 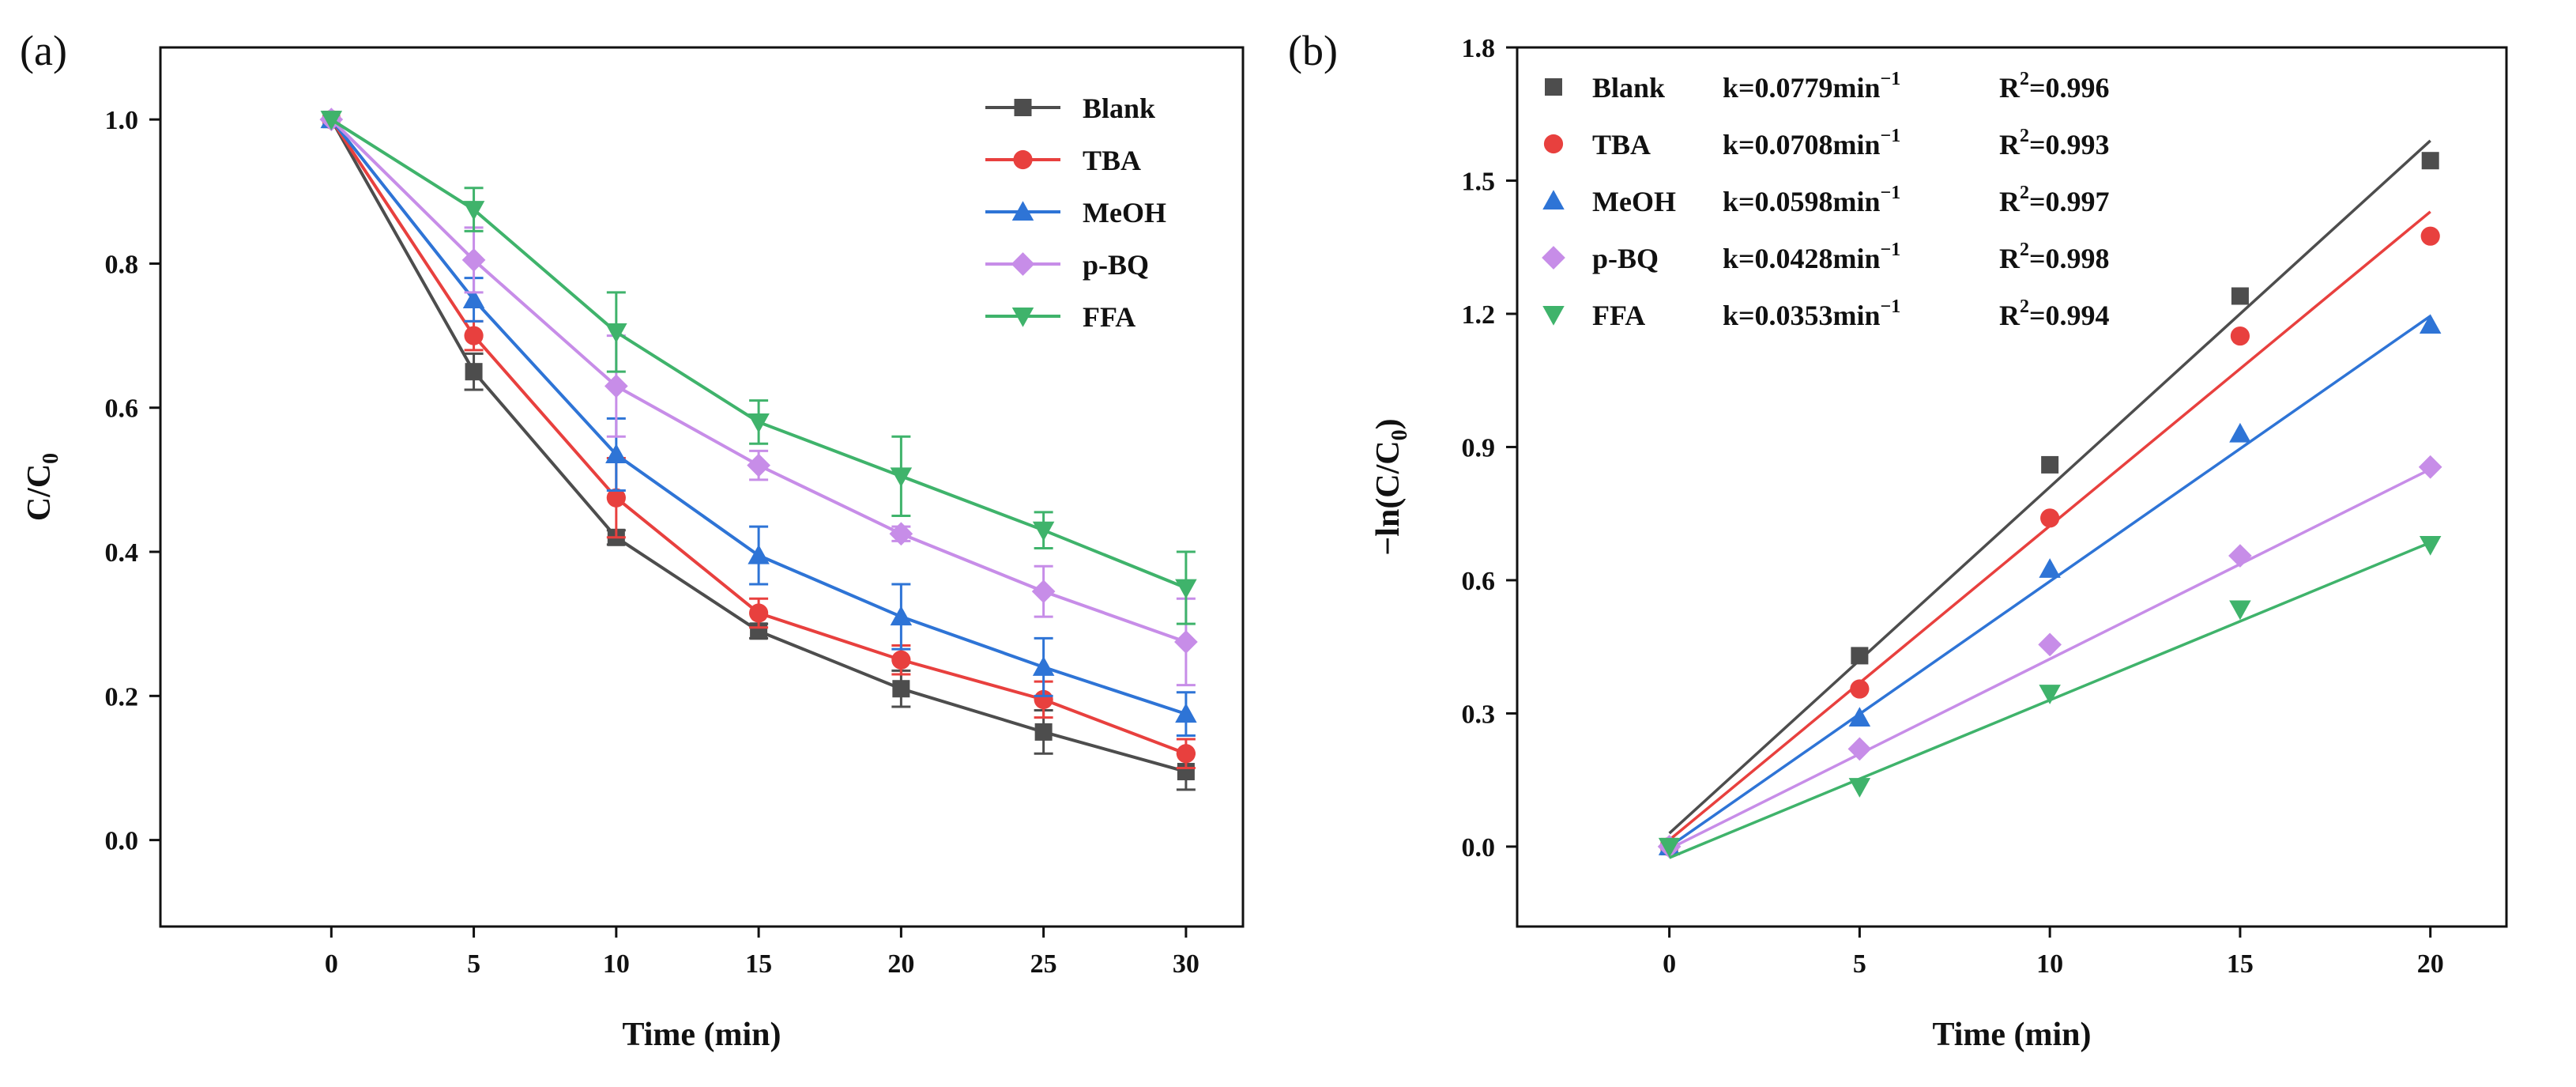 What do you see at coordinates (1400, 435) in the screenshot?
I see `panel-b-y-axis-title-sub: 0` at bounding box center [1400, 435].